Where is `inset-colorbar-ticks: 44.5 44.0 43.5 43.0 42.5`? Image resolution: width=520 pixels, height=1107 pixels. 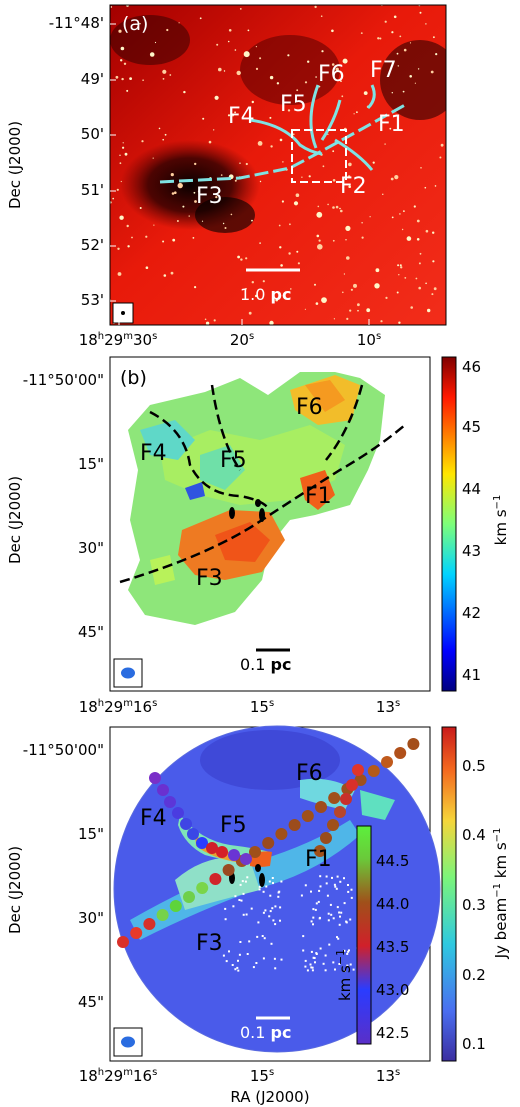
inset-colorbar-ticks: 44.5 44.0 43.5 43.0 42.5 is located at coordinates (392, 947).